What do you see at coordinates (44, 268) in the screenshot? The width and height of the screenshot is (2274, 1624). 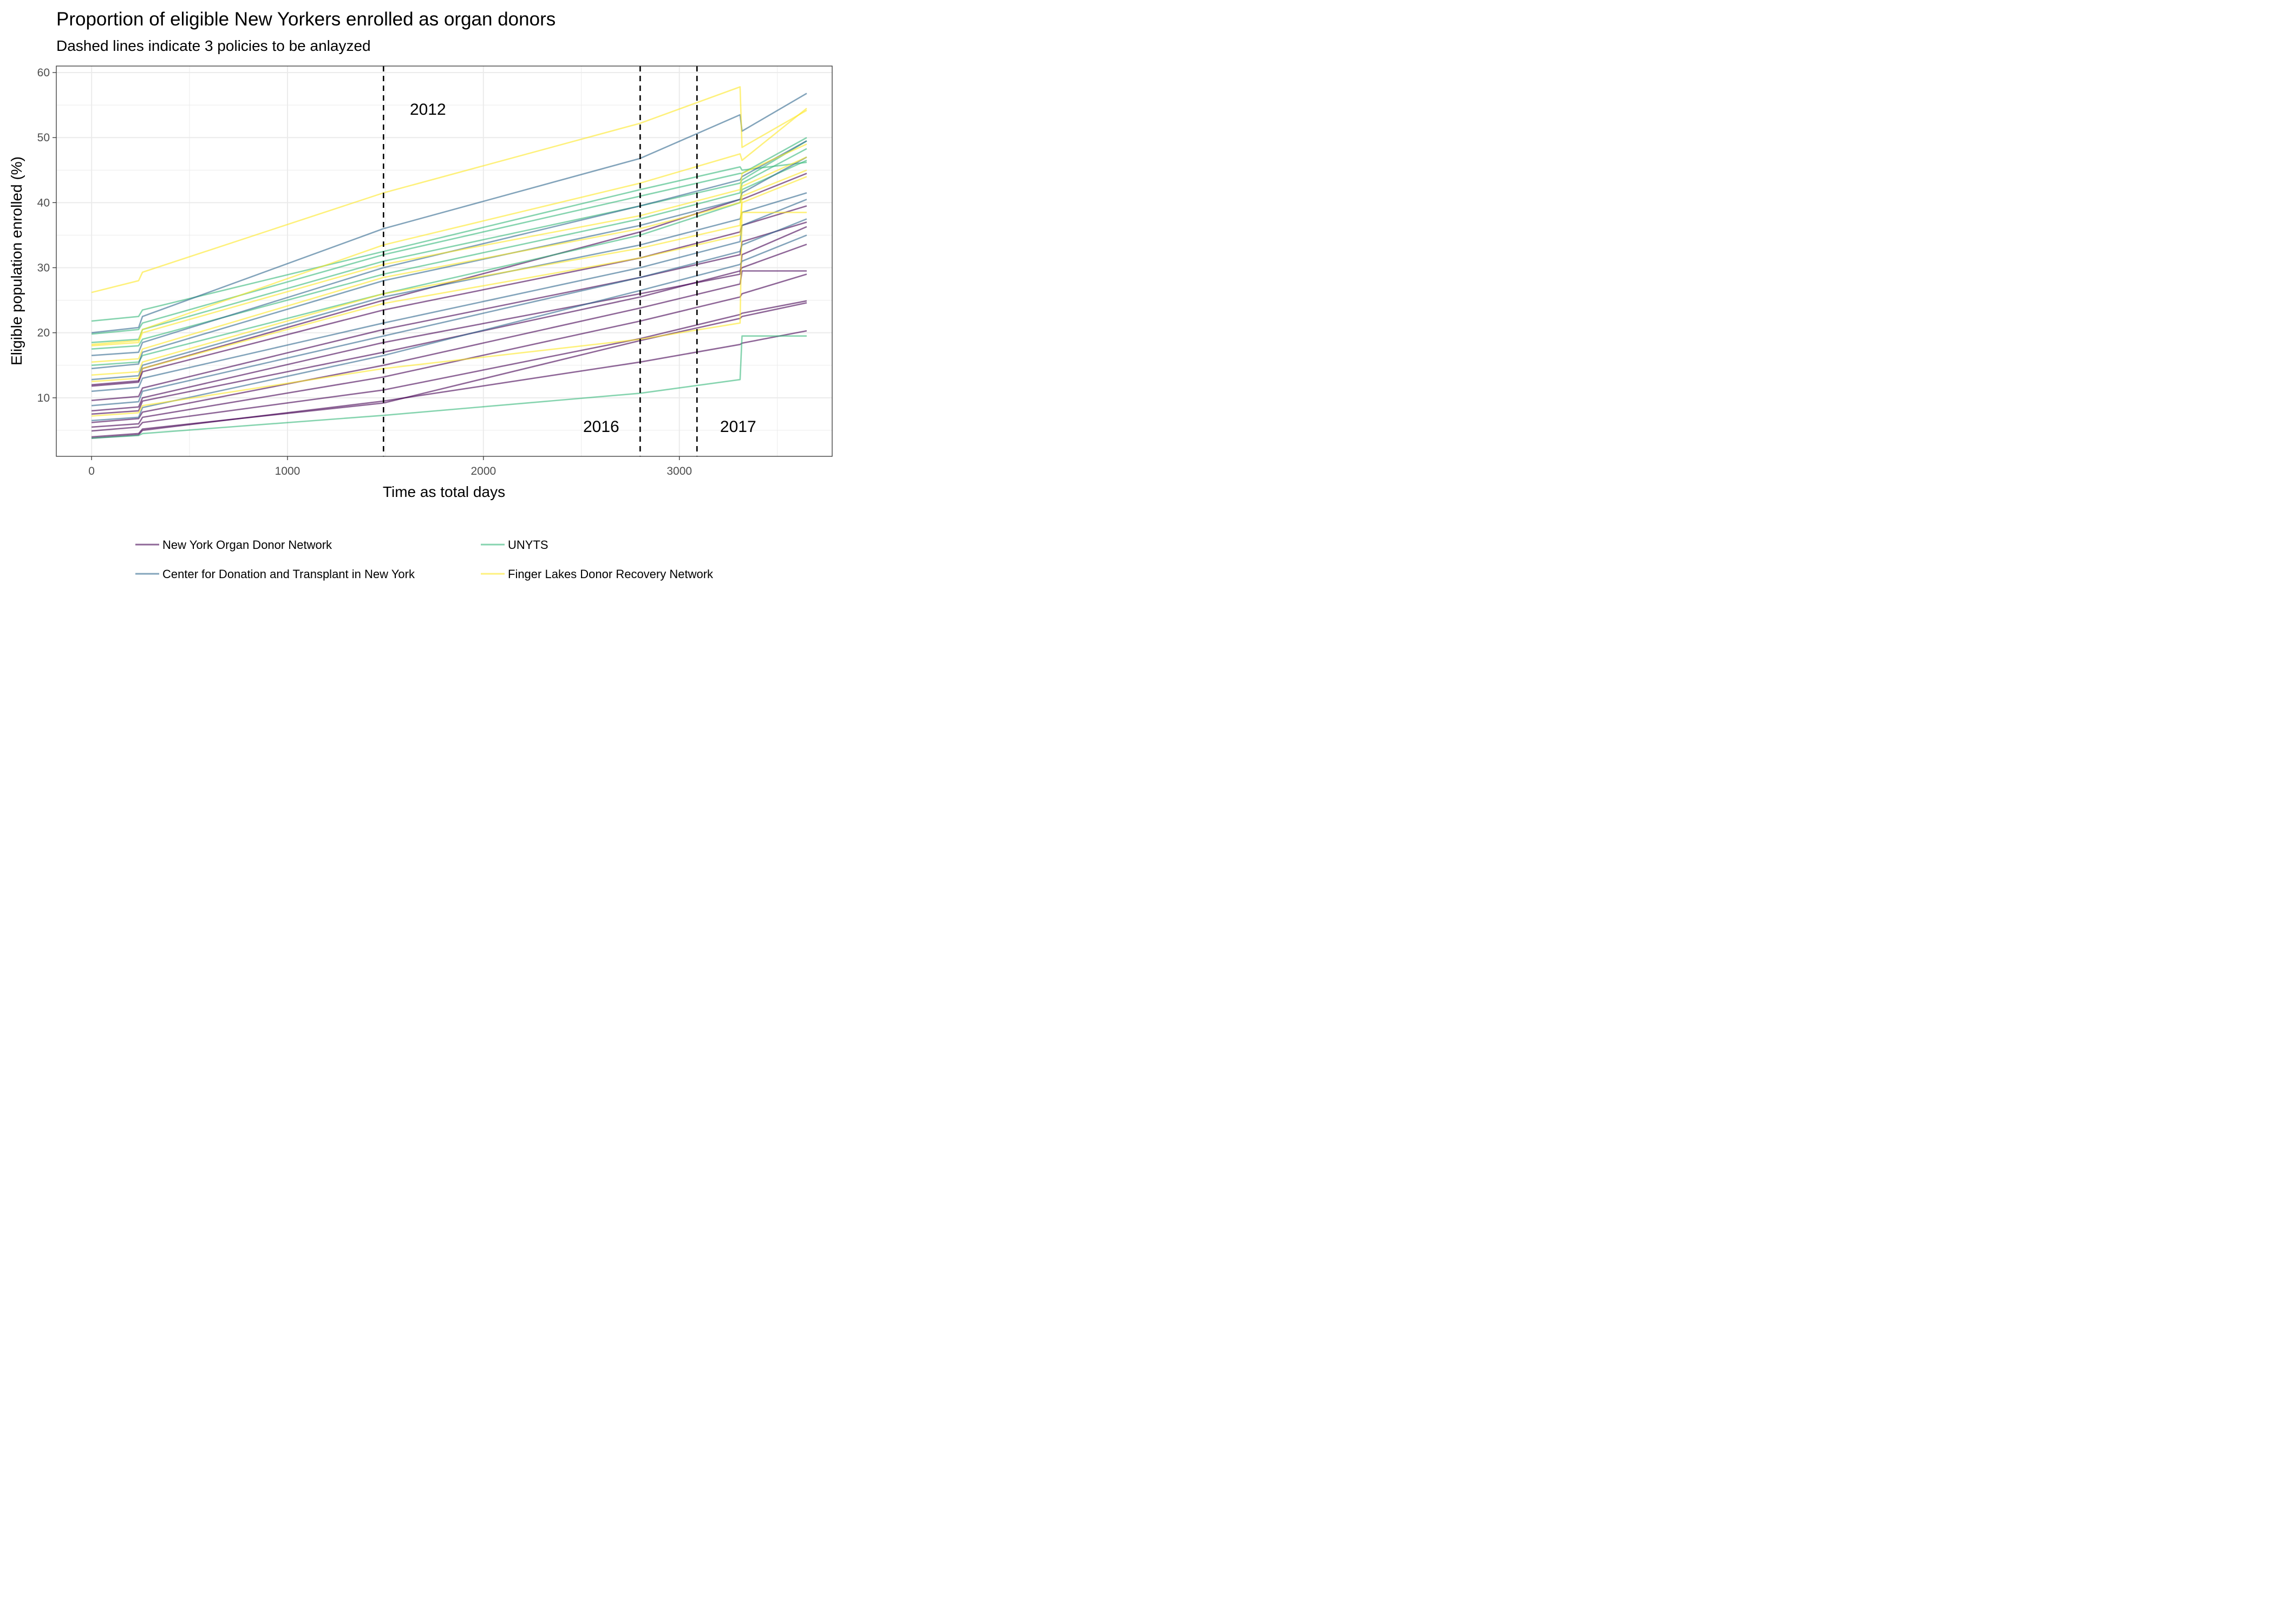 I see `y-tick-label: 30` at bounding box center [44, 268].